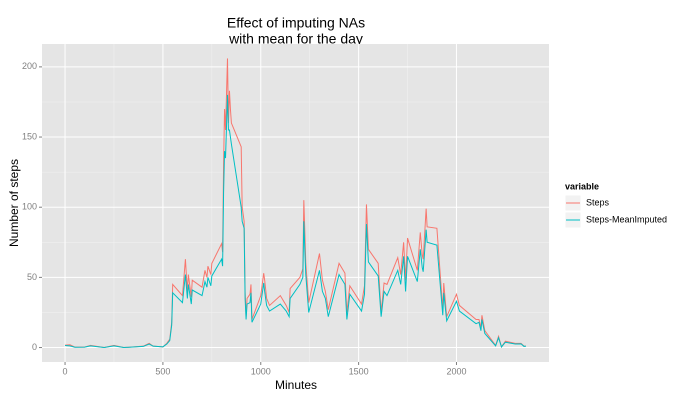  Describe the element at coordinates (14, 203) in the screenshot. I see `y-axis-label: Number of steps` at that location.